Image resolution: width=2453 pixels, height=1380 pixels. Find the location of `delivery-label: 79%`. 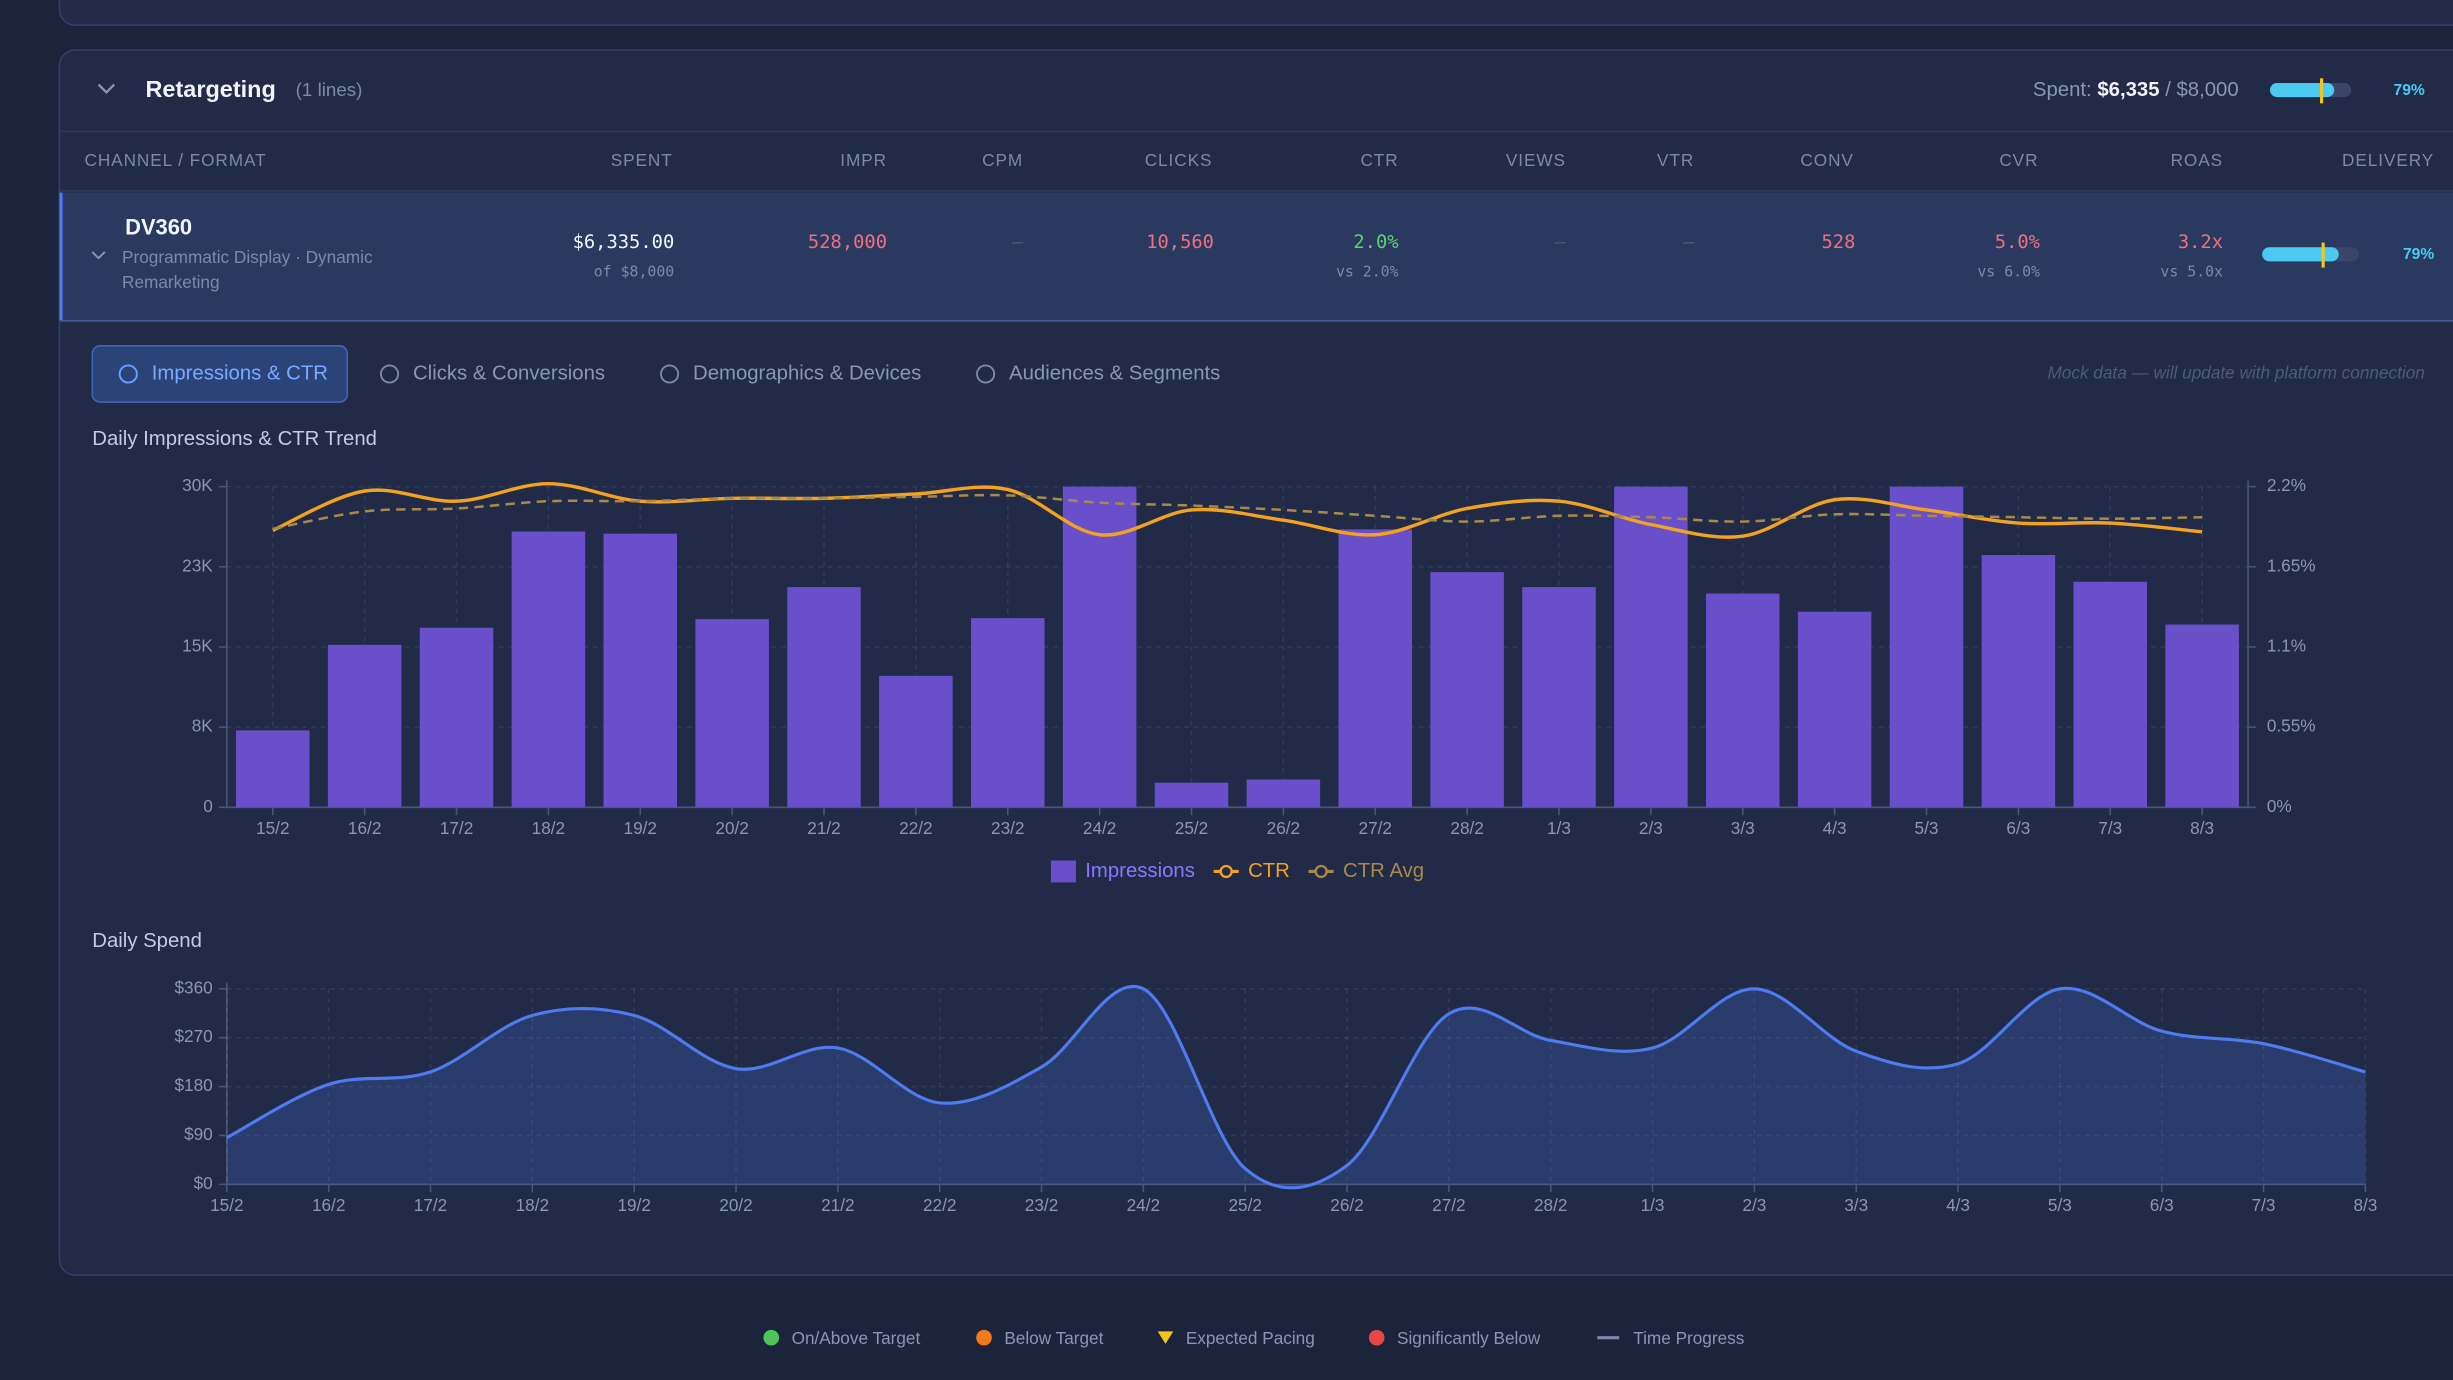

delivery-label: 79% is located at coordinates (2418, 254).